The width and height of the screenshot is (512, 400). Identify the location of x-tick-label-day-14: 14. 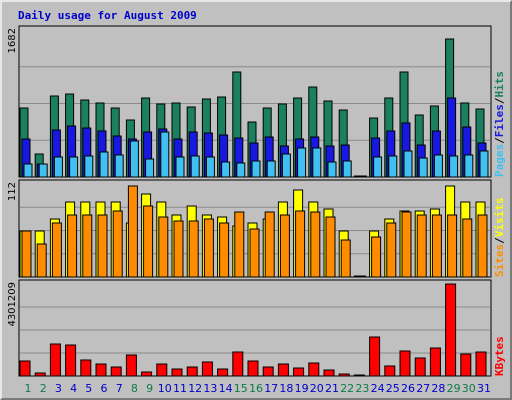
(226, 388).